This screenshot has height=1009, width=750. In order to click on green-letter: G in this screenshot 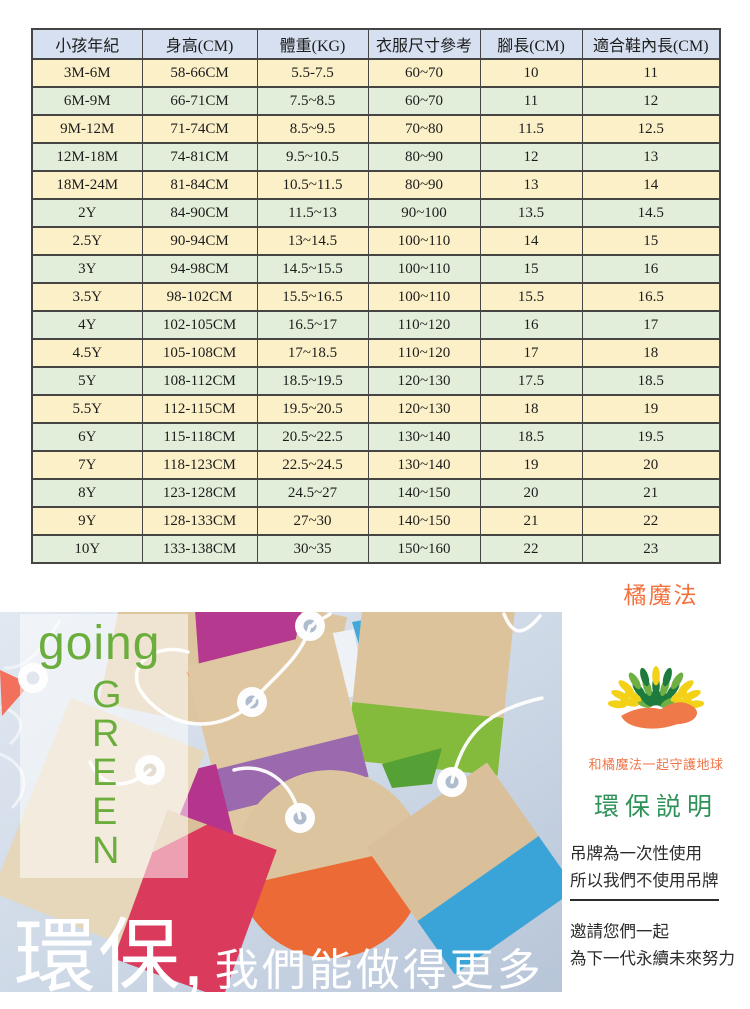, I will do `click(107, 695)`.